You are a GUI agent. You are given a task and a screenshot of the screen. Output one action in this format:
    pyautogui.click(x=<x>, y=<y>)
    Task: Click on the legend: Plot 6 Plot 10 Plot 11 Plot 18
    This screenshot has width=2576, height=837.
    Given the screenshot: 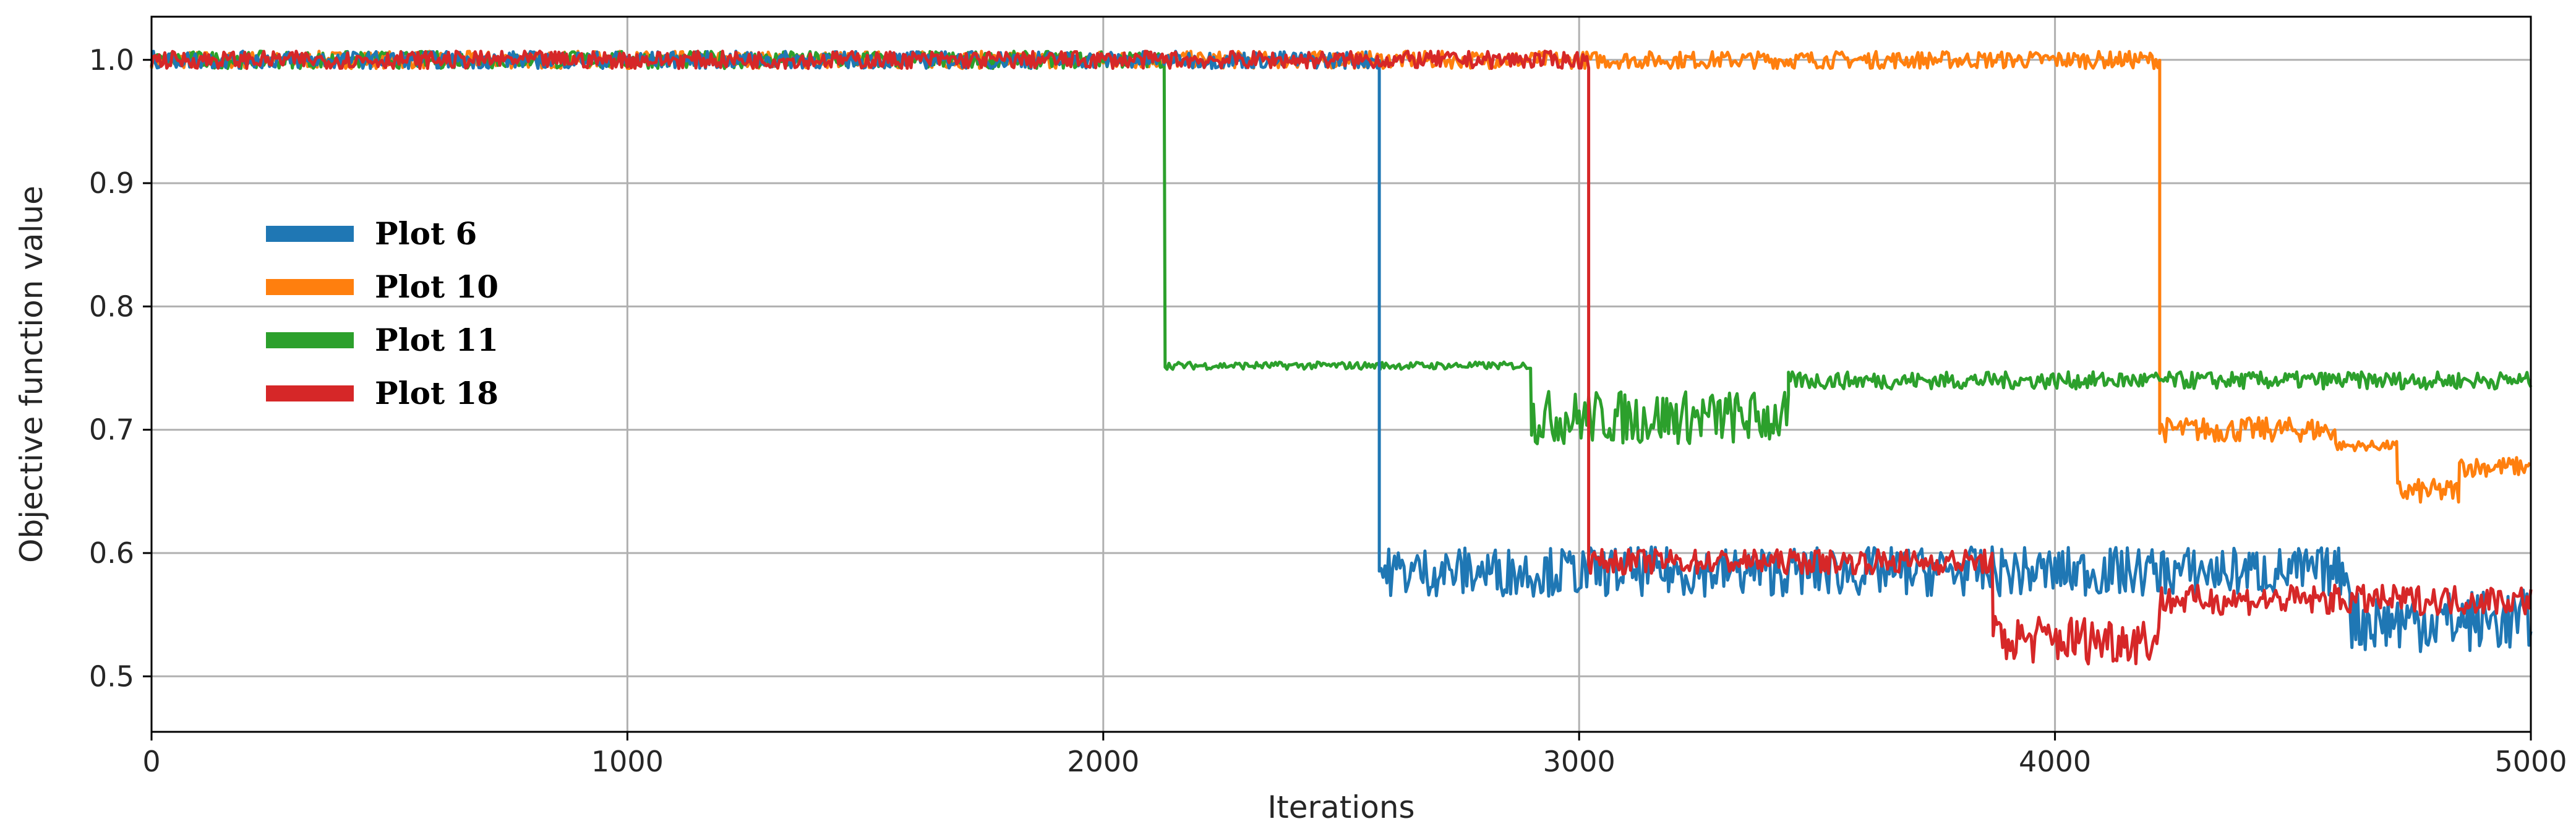 What is the action you would take?
    pyautogui.click(x=382, y=313)
    